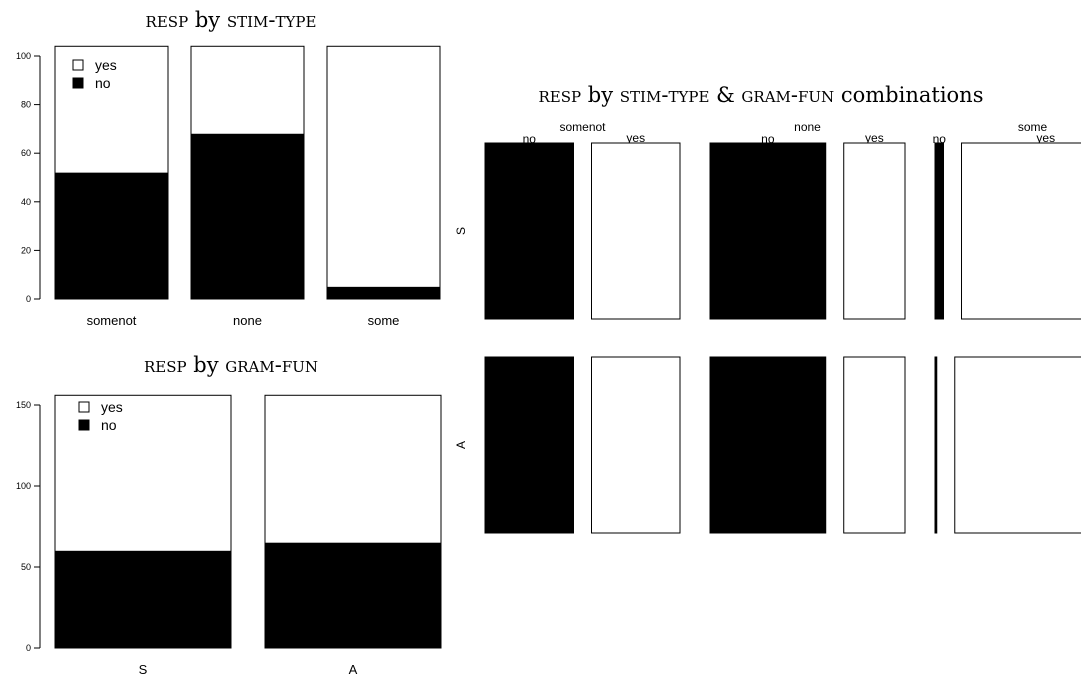 The image size is (1081, 677). Describe the element at coordinates (353, 669) in the screenshot. I see `x-tick-label: A` at that location.